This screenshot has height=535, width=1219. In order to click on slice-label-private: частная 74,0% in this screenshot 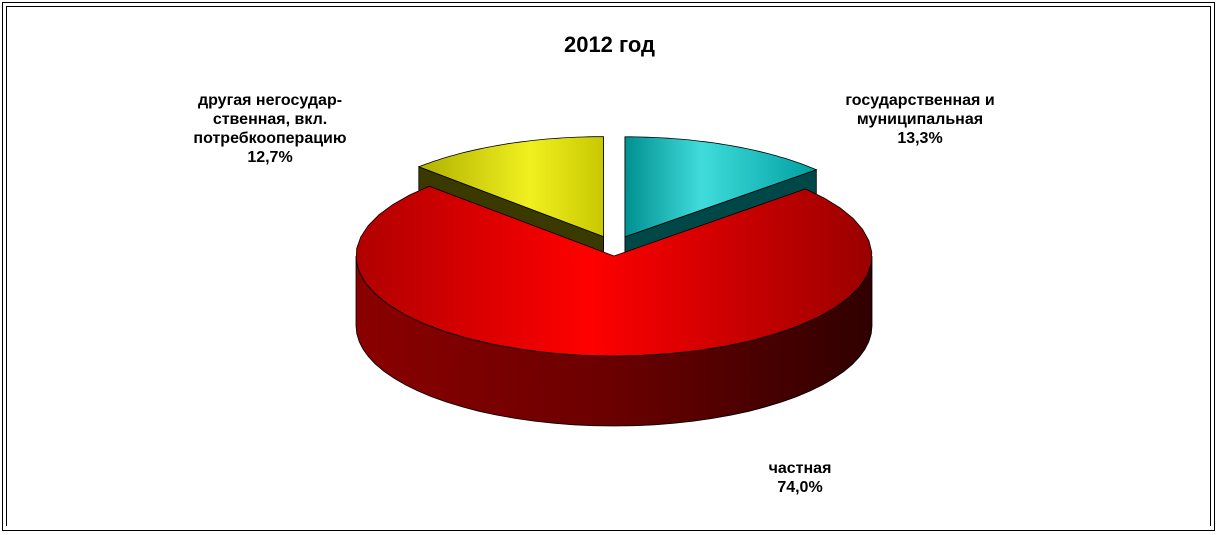, I will do `click(800, 478)`.